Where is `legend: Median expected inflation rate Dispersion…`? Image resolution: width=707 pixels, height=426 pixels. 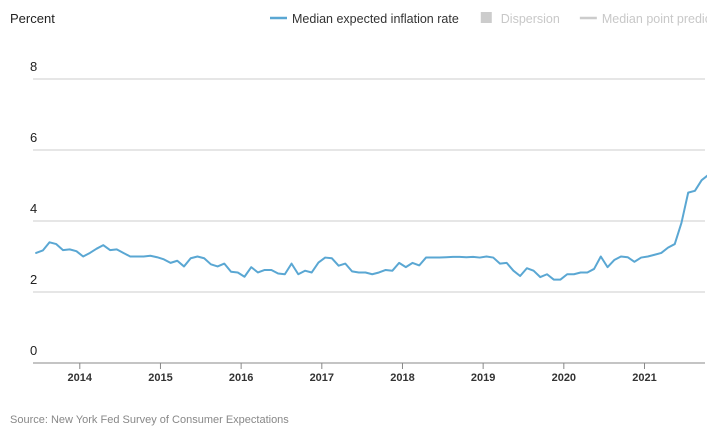
legend: Median expected inflation rate Dispersion… is located at coordinates (488, 19).